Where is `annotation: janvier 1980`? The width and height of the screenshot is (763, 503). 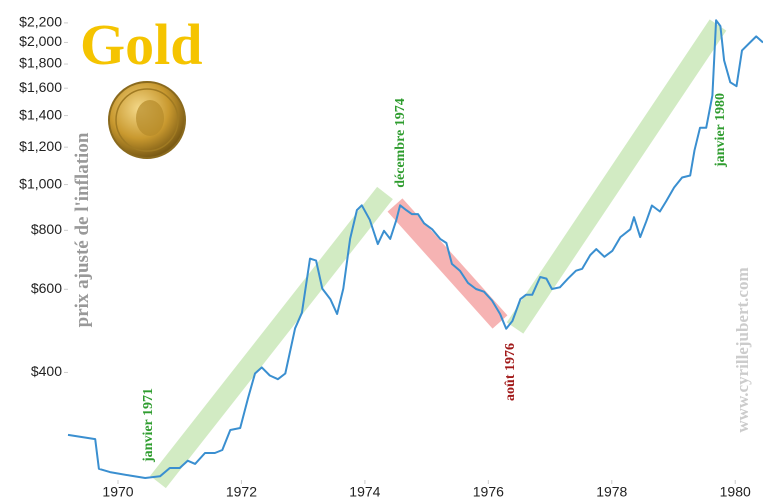
annotation: janvier 1980 is located at coordinates (720, 130).